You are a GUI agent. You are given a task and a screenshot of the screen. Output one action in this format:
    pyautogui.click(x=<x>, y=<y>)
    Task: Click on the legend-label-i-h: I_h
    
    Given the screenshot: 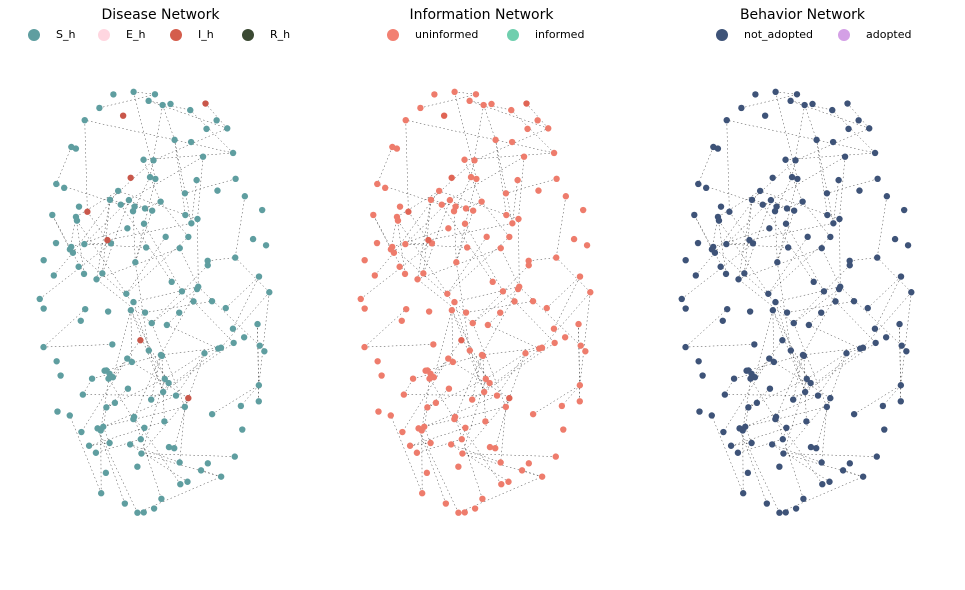 What is the action you would take?
    pyautogui.click(x=206, y=34)
    